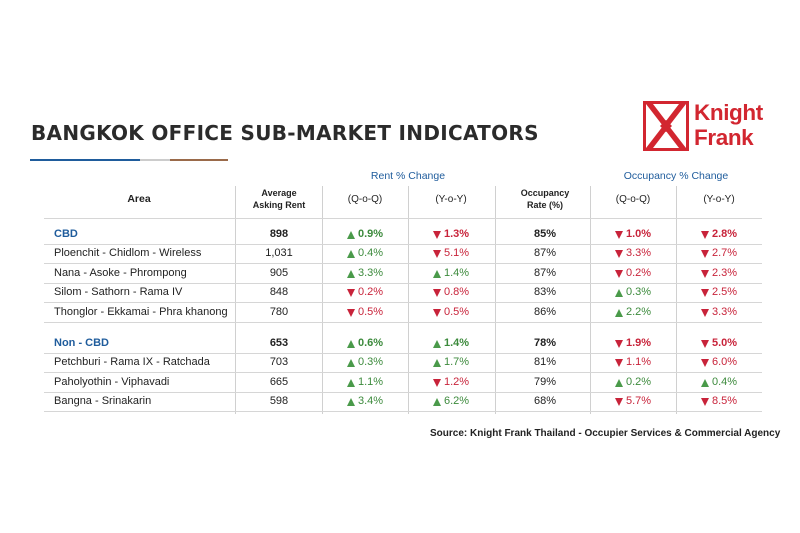 The width and height of the screenshot is (800, 533). Describe the element at coordinates (365, 362) in the screenshot. I see `rent-qoq-cell: 0.3%` at that location.